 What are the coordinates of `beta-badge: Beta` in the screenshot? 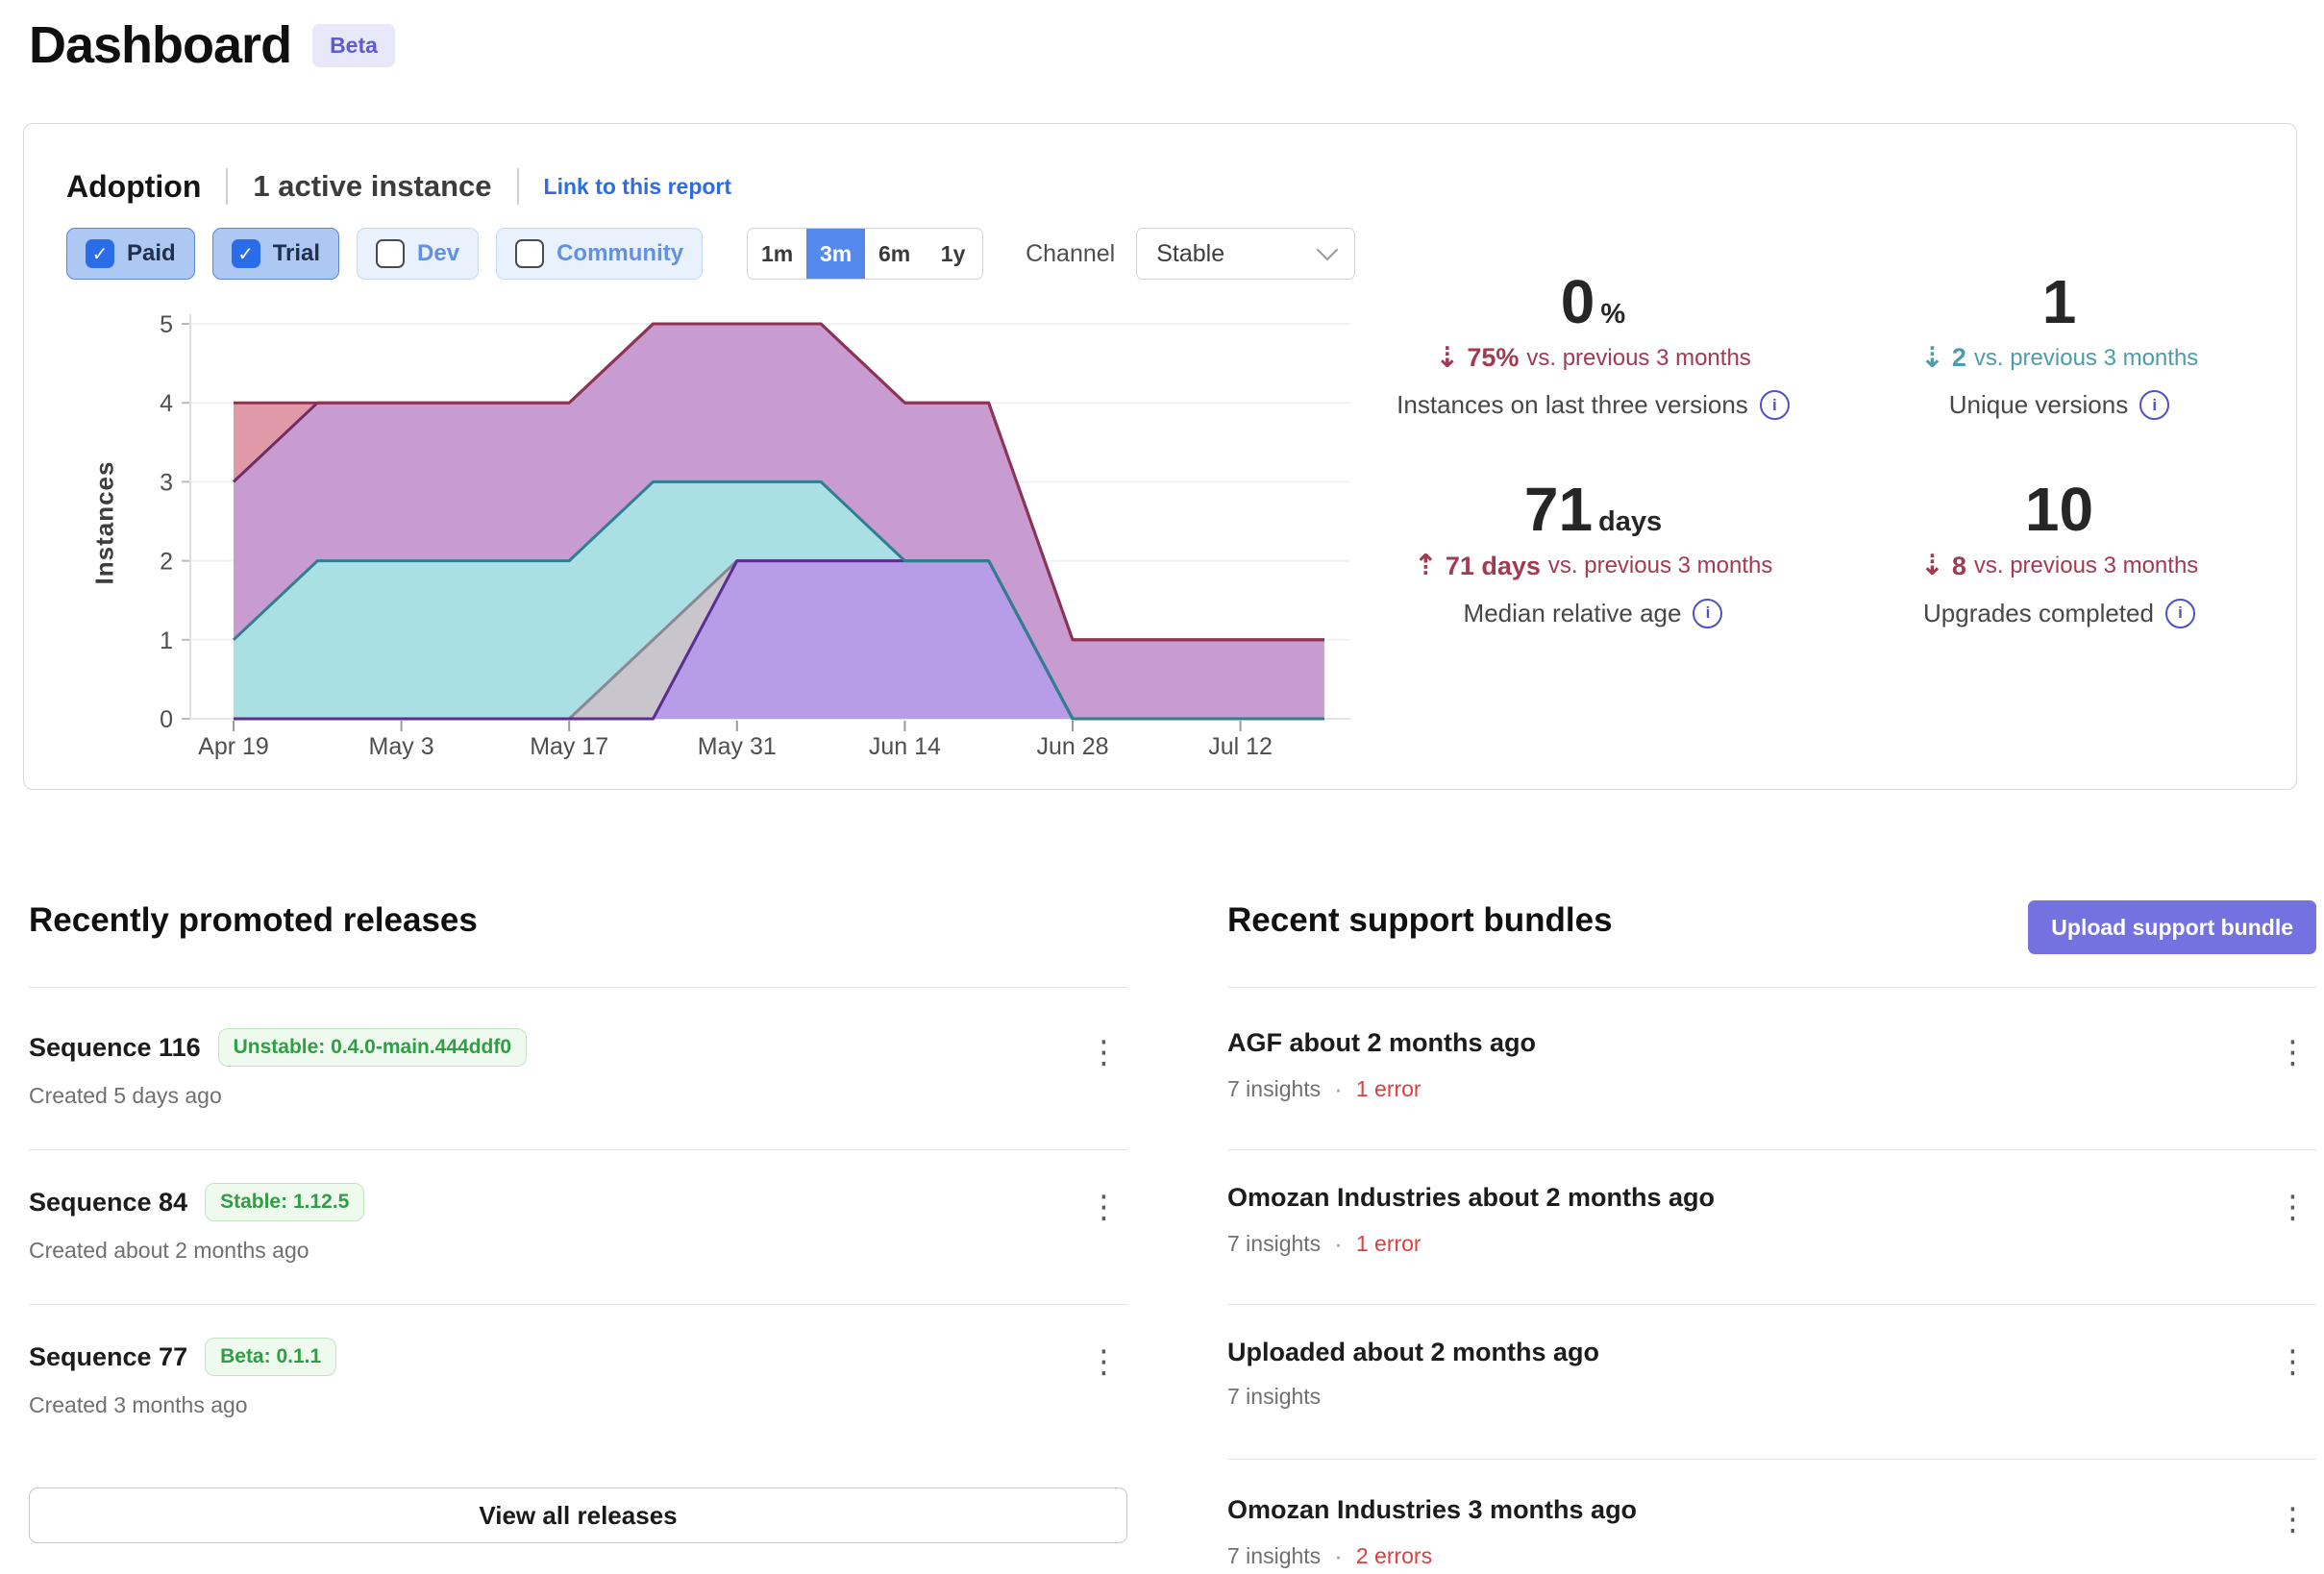 It's located at (353, 45).